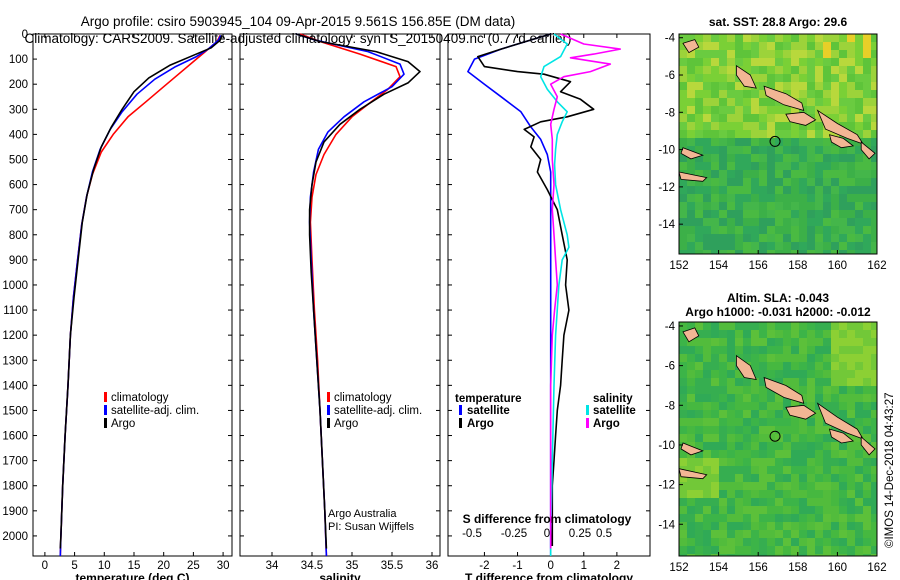 The width and height of the screenshot is (900, 580). Describe the element at coordinates (775, 436) in the screenshot. I see `argo-position-marker` at that location.